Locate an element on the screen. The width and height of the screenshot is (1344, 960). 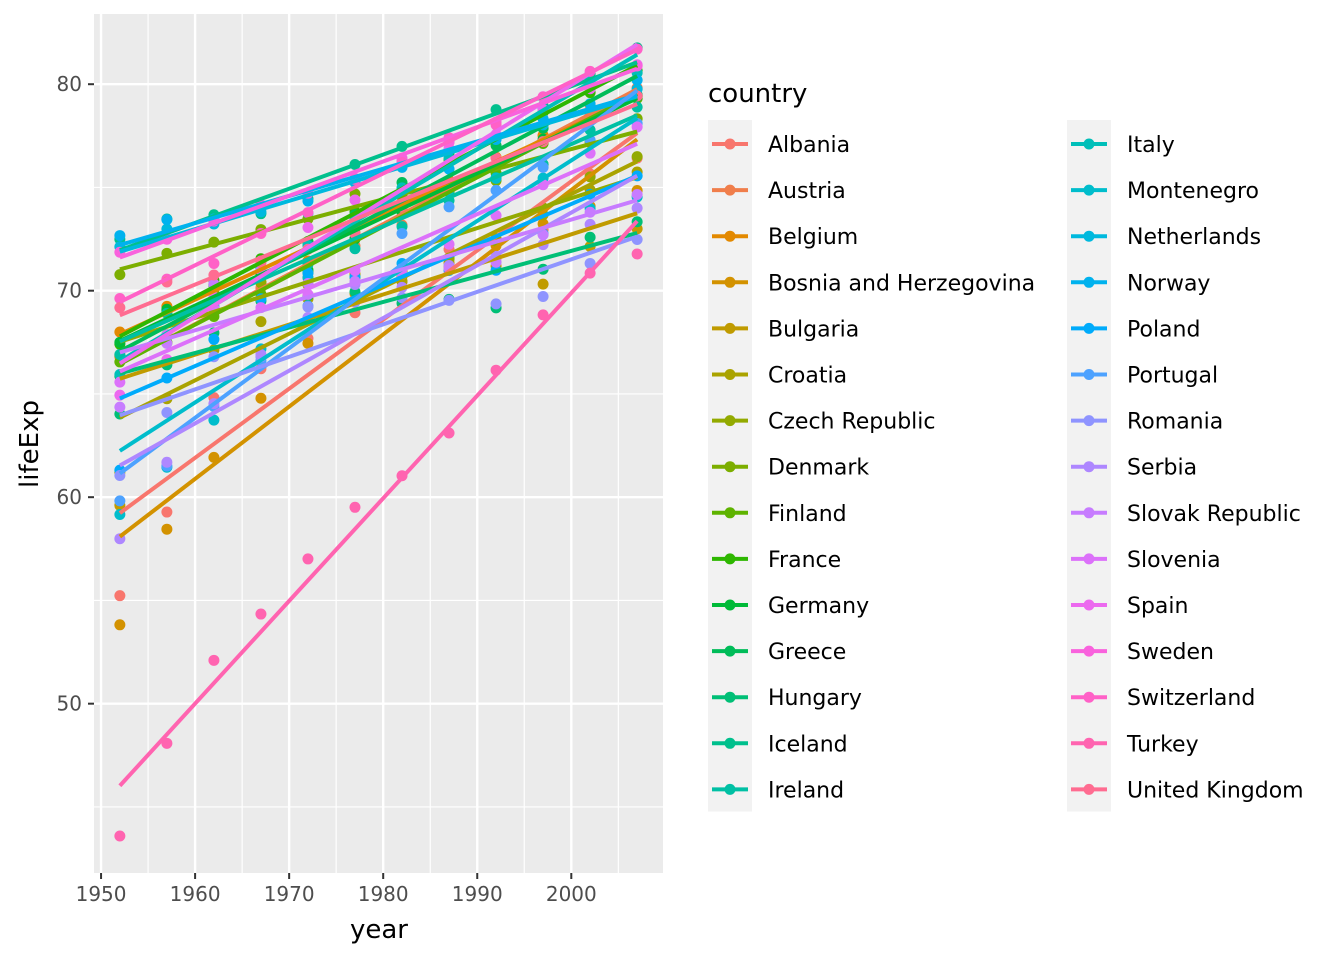
legend-label: Italy is located at coordinates (1151, 145).